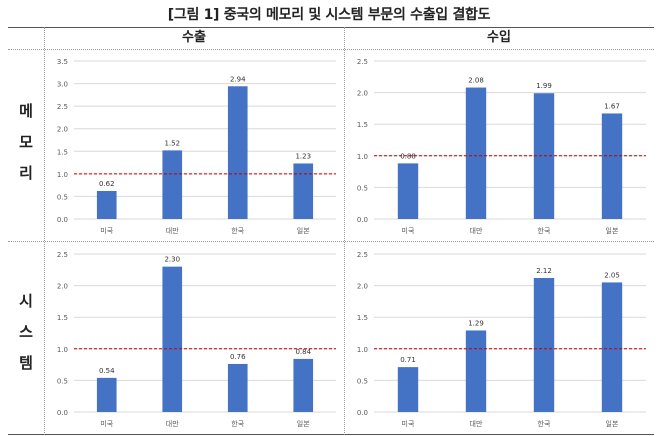  Describe the element at coordinates (476, 81) in the screenshot. I see `data-label: 2.08` at that location.